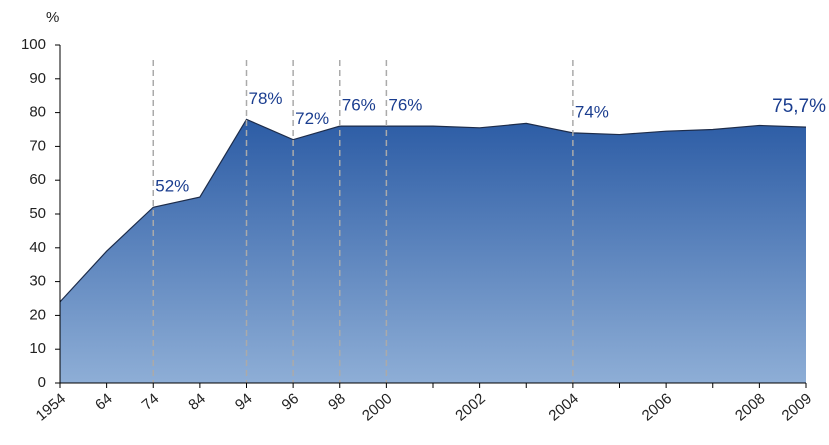  What do you see at coordinates (37, 112) in the screenshot?
I see `y-tick-label: 80` at bounding box center [37, 112].